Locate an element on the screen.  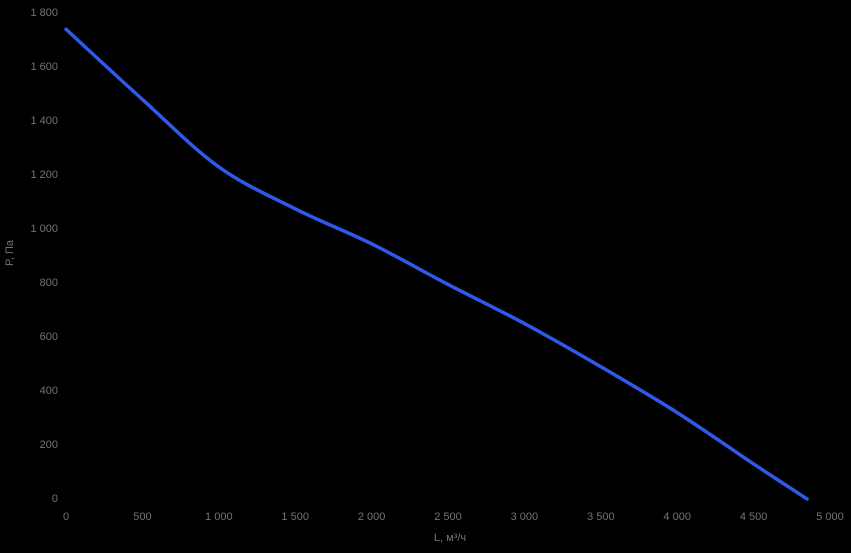
x-tick-label: 4 000 is located at coordinates (677, 517).